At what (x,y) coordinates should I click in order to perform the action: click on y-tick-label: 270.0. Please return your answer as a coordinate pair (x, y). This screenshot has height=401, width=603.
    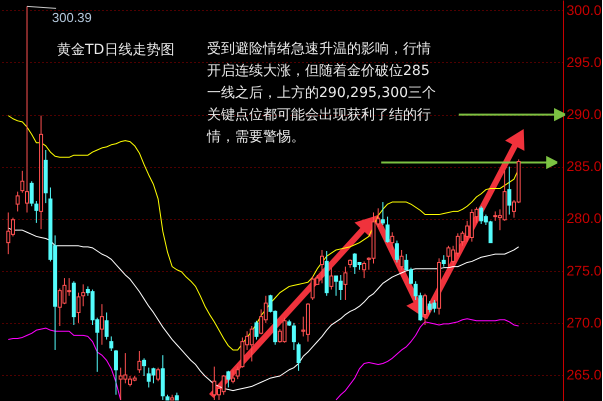
    Looking at the image, I should click on (584, 322).